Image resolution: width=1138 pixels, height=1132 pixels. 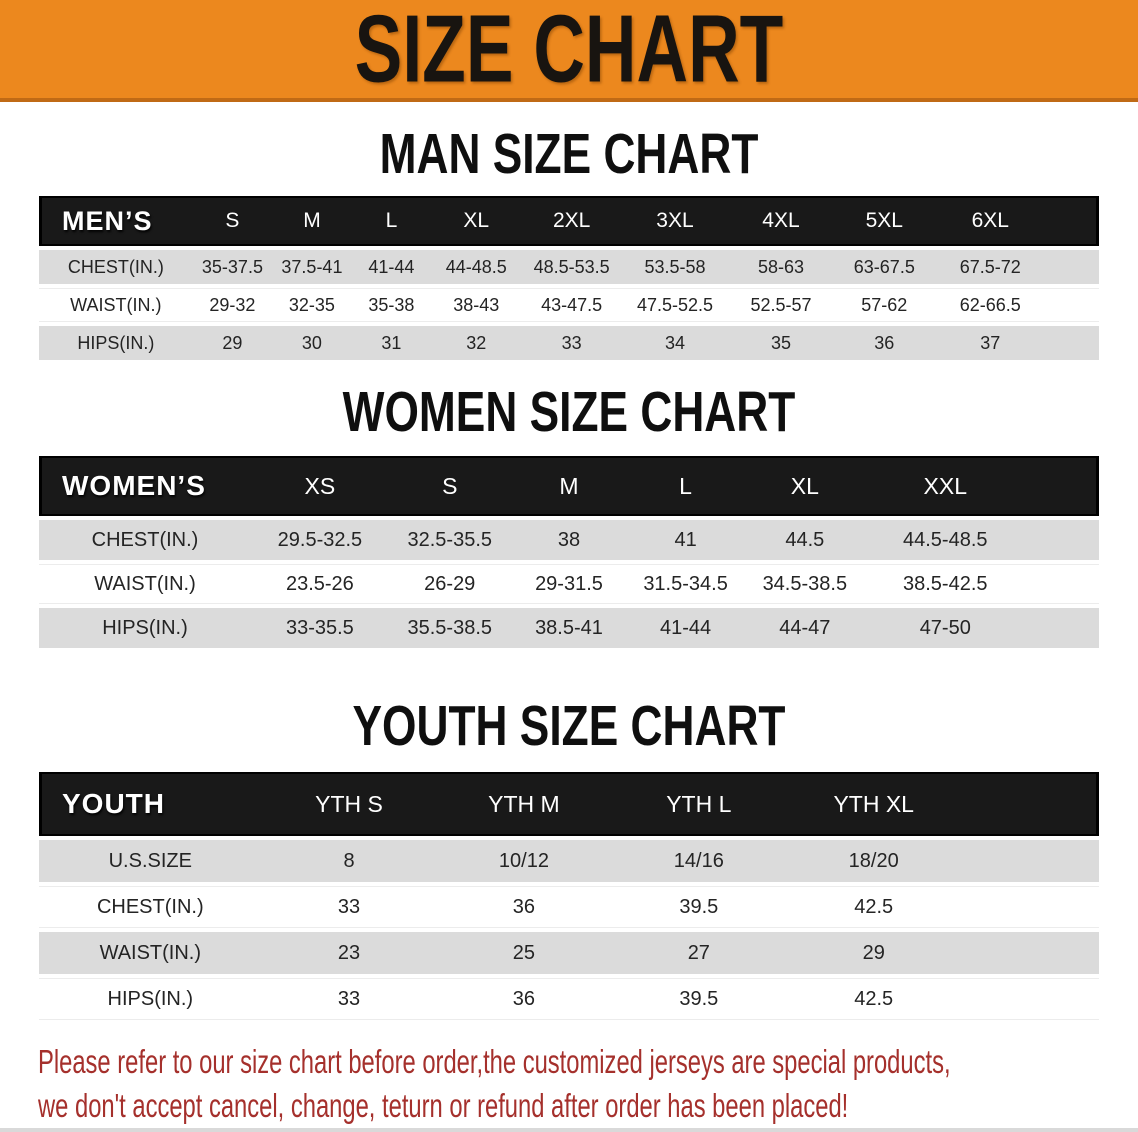 What do you see at coordinates (391, 343) in the screenshot?
I see `size-value-cell: 31` at bounding box center [391, 343].